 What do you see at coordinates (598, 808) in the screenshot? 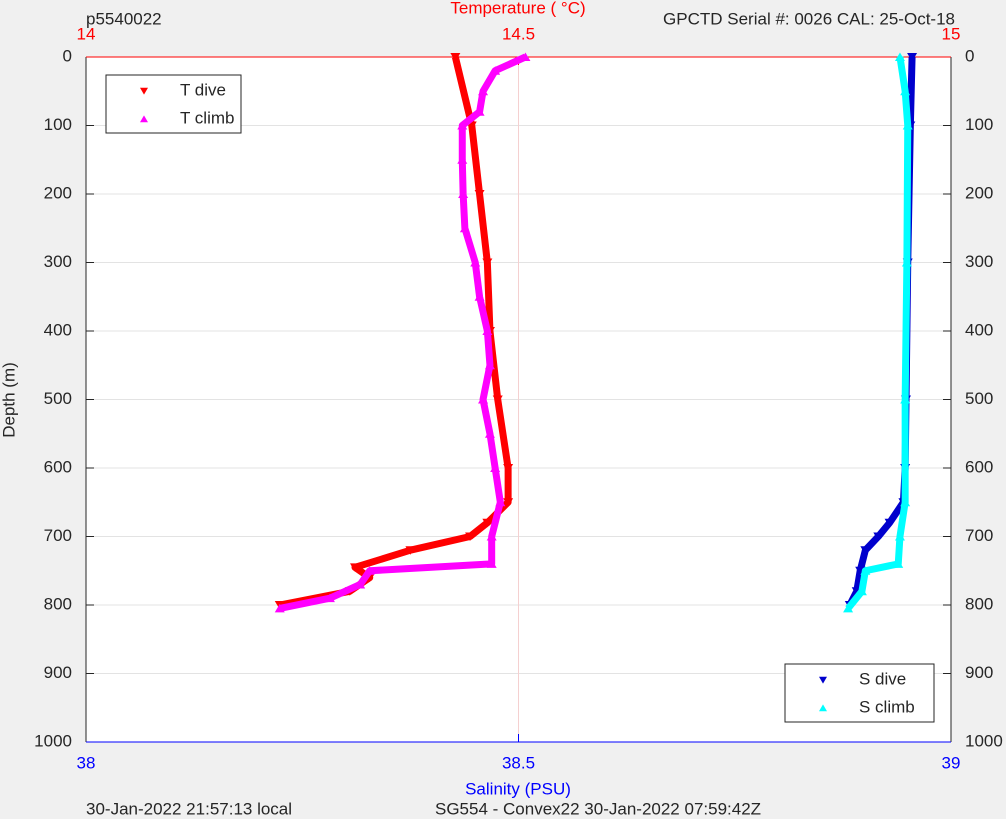
I see `footer-right: SG554 - Convex22 30-Jan-2022 07:59:42Z` at bounding box center [598, 808].